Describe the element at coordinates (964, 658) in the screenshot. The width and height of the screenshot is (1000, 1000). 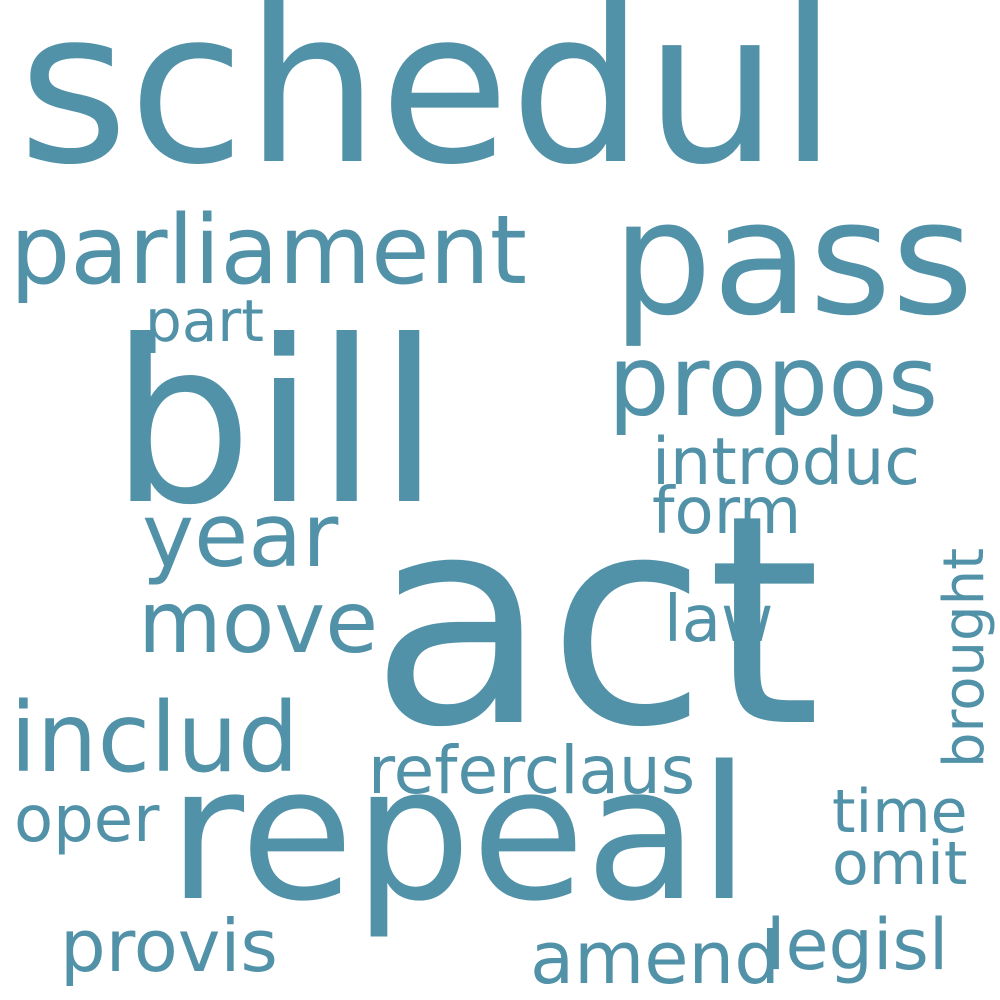
I see `word-brought: brought` at that location.